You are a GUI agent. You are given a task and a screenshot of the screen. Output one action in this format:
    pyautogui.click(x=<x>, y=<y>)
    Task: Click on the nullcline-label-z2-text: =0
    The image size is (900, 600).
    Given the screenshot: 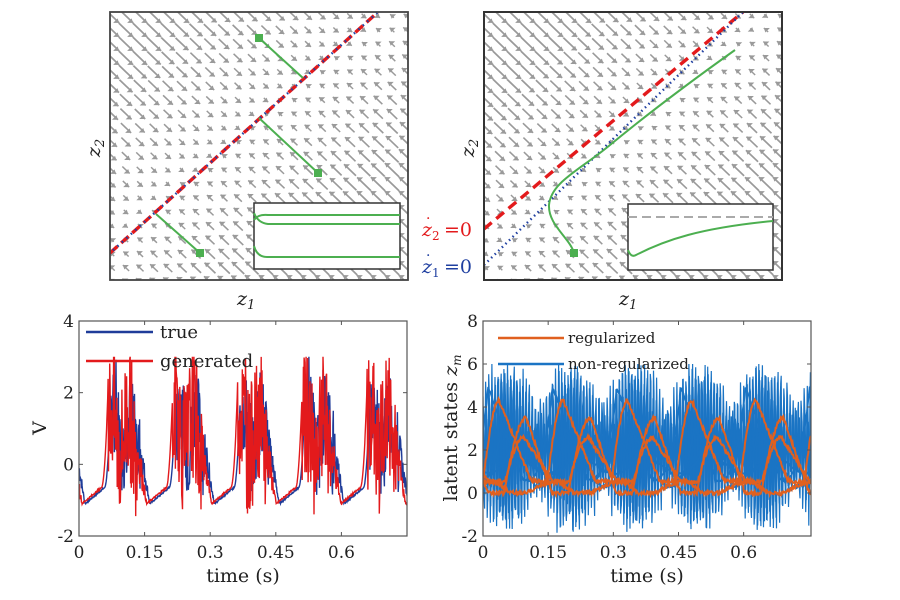 What is the action you would take?
    pyautogui.click(x=458, y=230)
    